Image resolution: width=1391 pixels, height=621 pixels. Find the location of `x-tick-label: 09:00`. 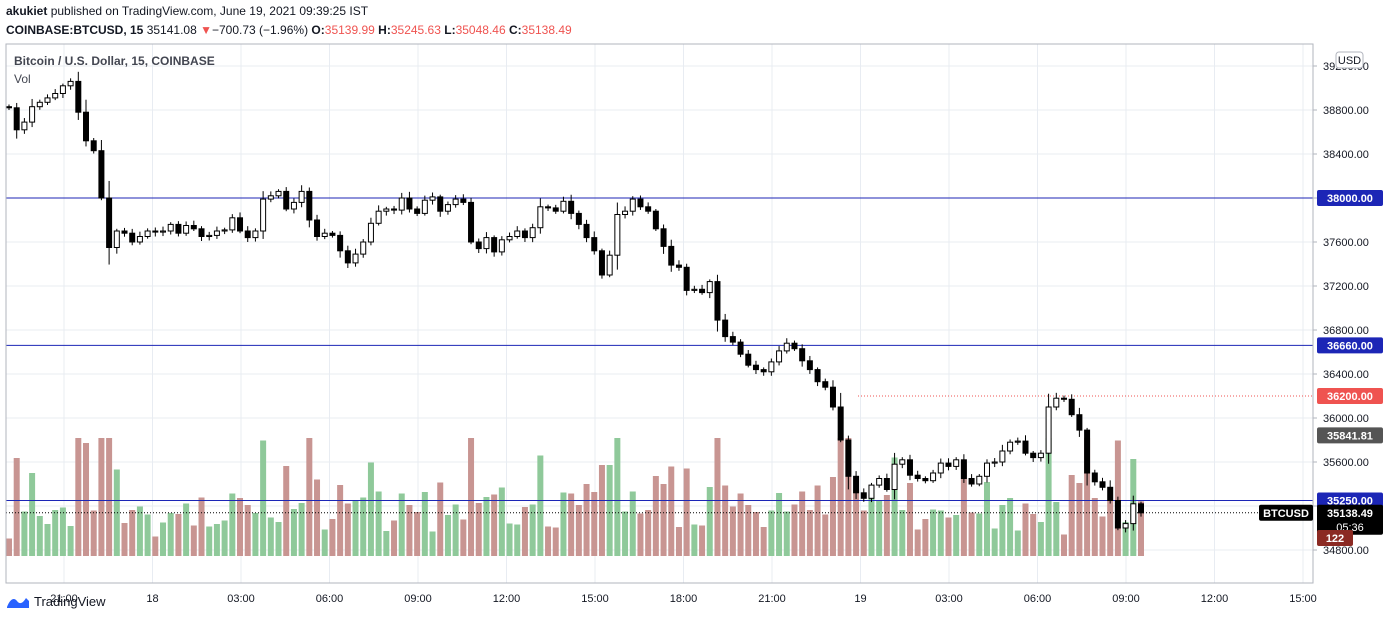

x-tick-label: 09:00 is located at coordinates (418, 599).